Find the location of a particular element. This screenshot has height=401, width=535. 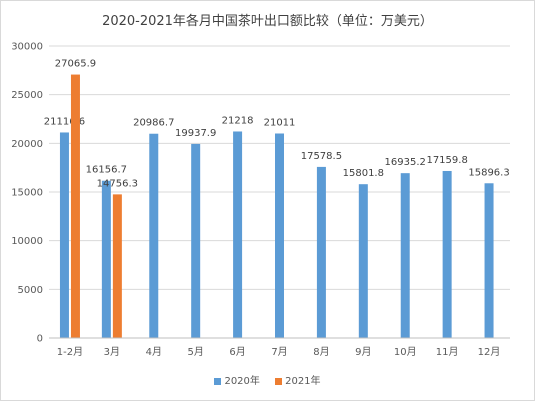

chart-title: 2020-2021年各月中国茶叶出口额比较（单位：万美元） is located at coordinates (267, 21).